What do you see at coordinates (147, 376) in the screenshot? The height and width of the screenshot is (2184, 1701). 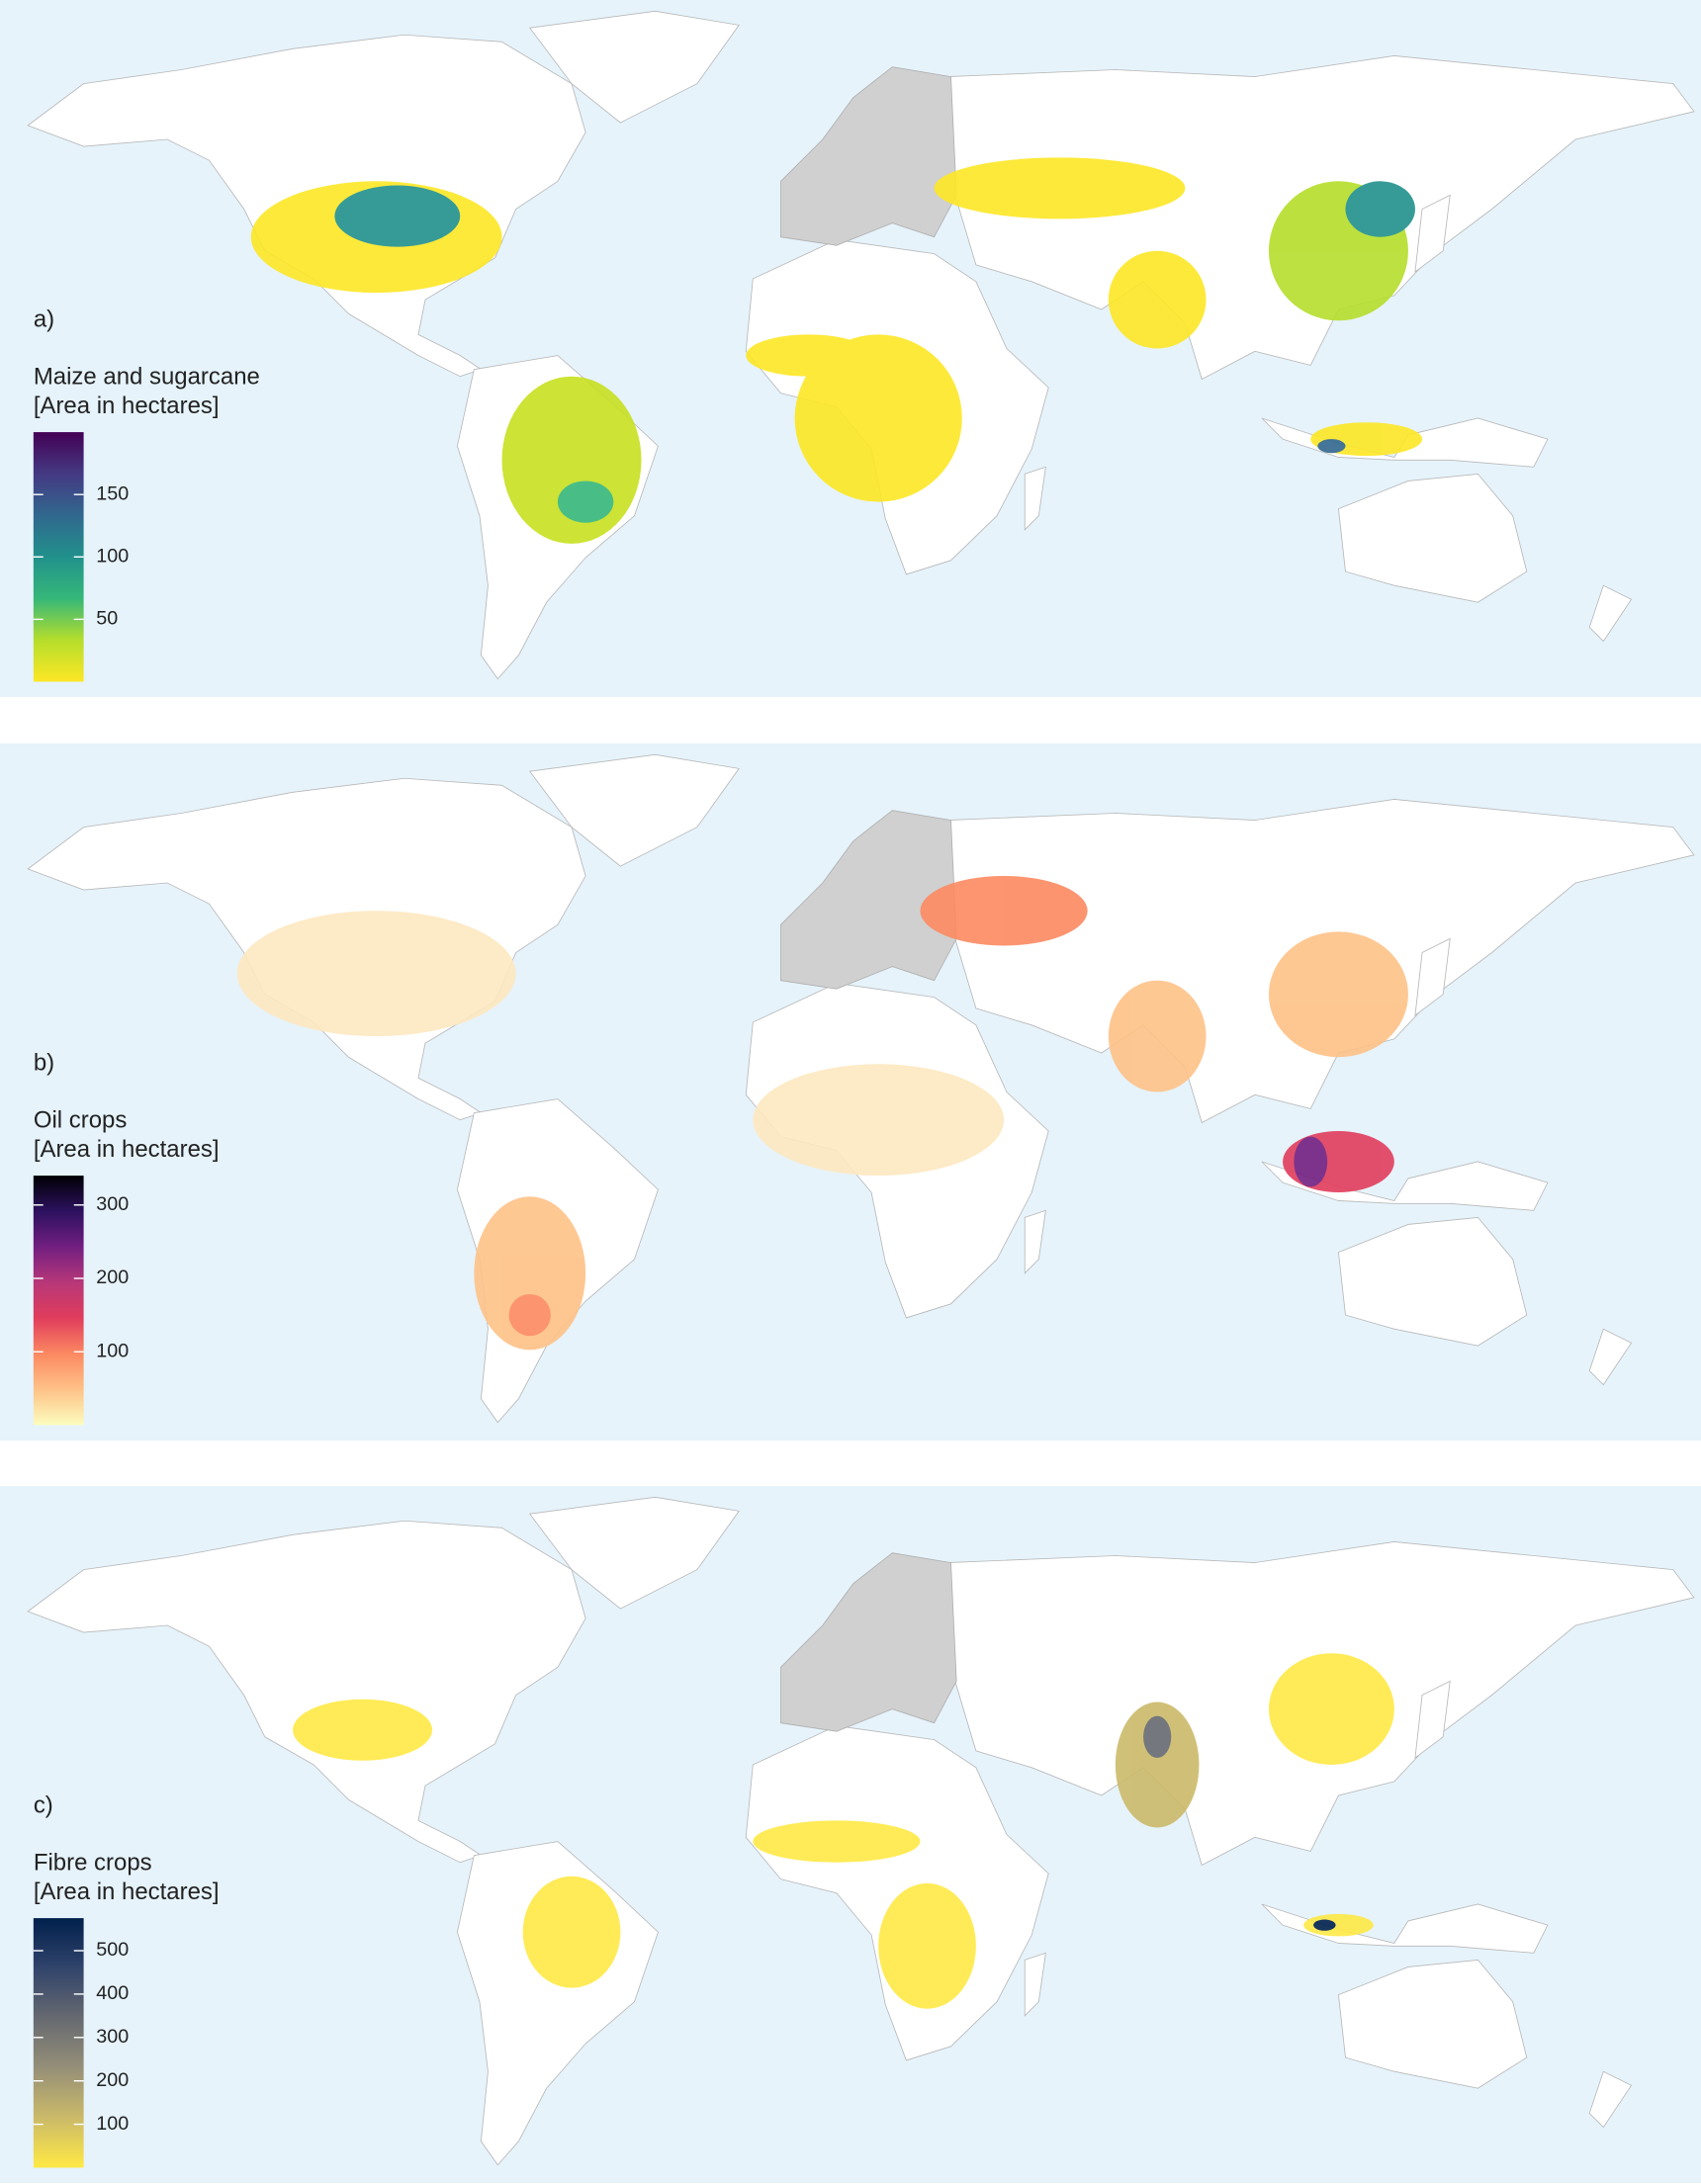 I see `legend-title: Maize and sugarcane` at bounding box center [147, 376].